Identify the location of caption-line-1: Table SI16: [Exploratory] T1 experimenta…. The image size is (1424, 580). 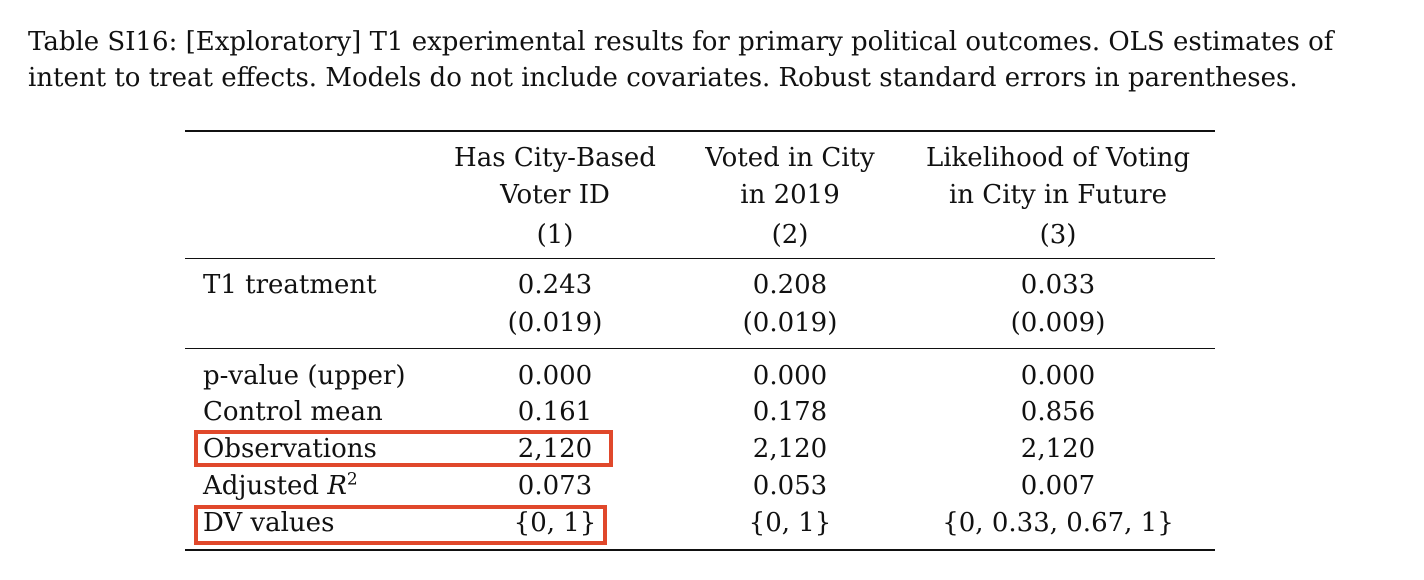
(681, 42).